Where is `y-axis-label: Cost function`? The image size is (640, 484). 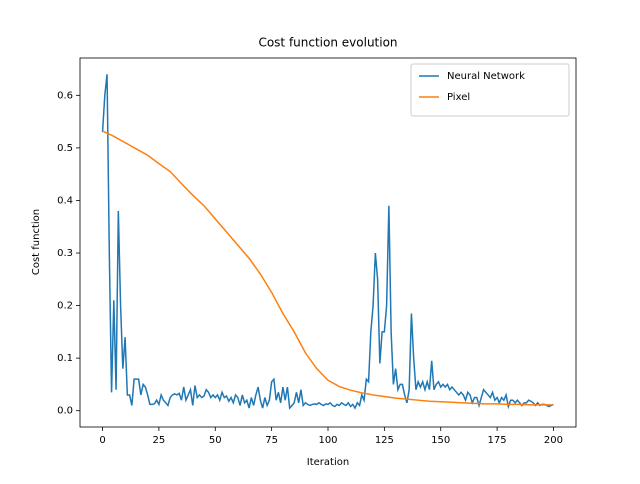 y-axis-label: Cost function is located at coordinates (36, 242).